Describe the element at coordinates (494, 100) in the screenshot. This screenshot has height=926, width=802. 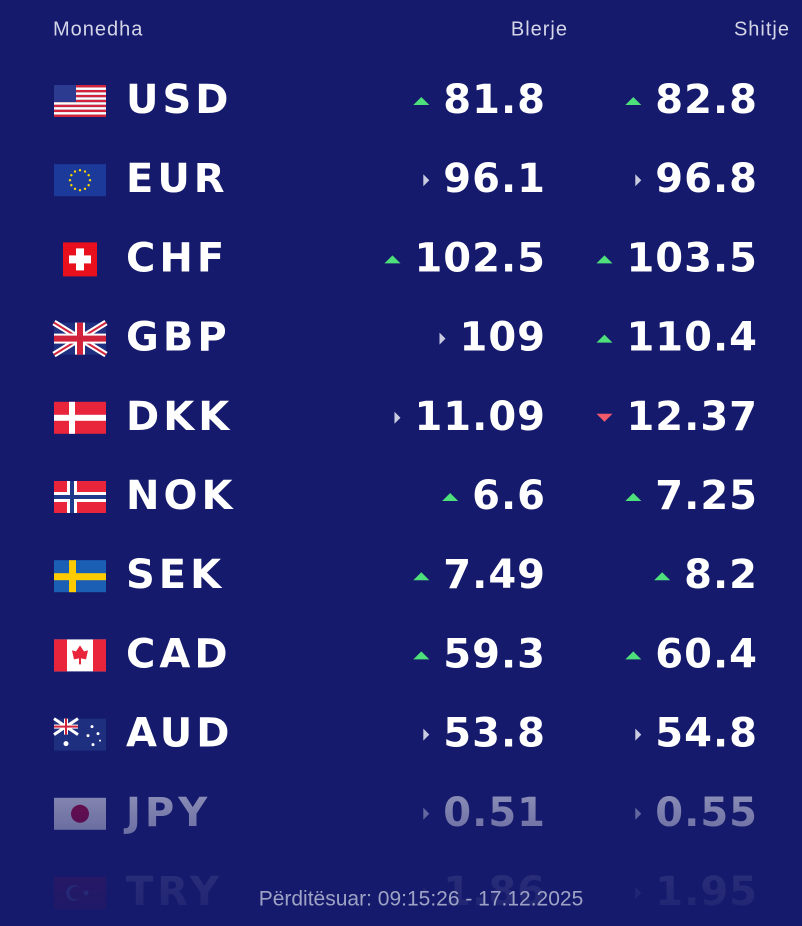
I see `buy-rate: 81.8` at that location.